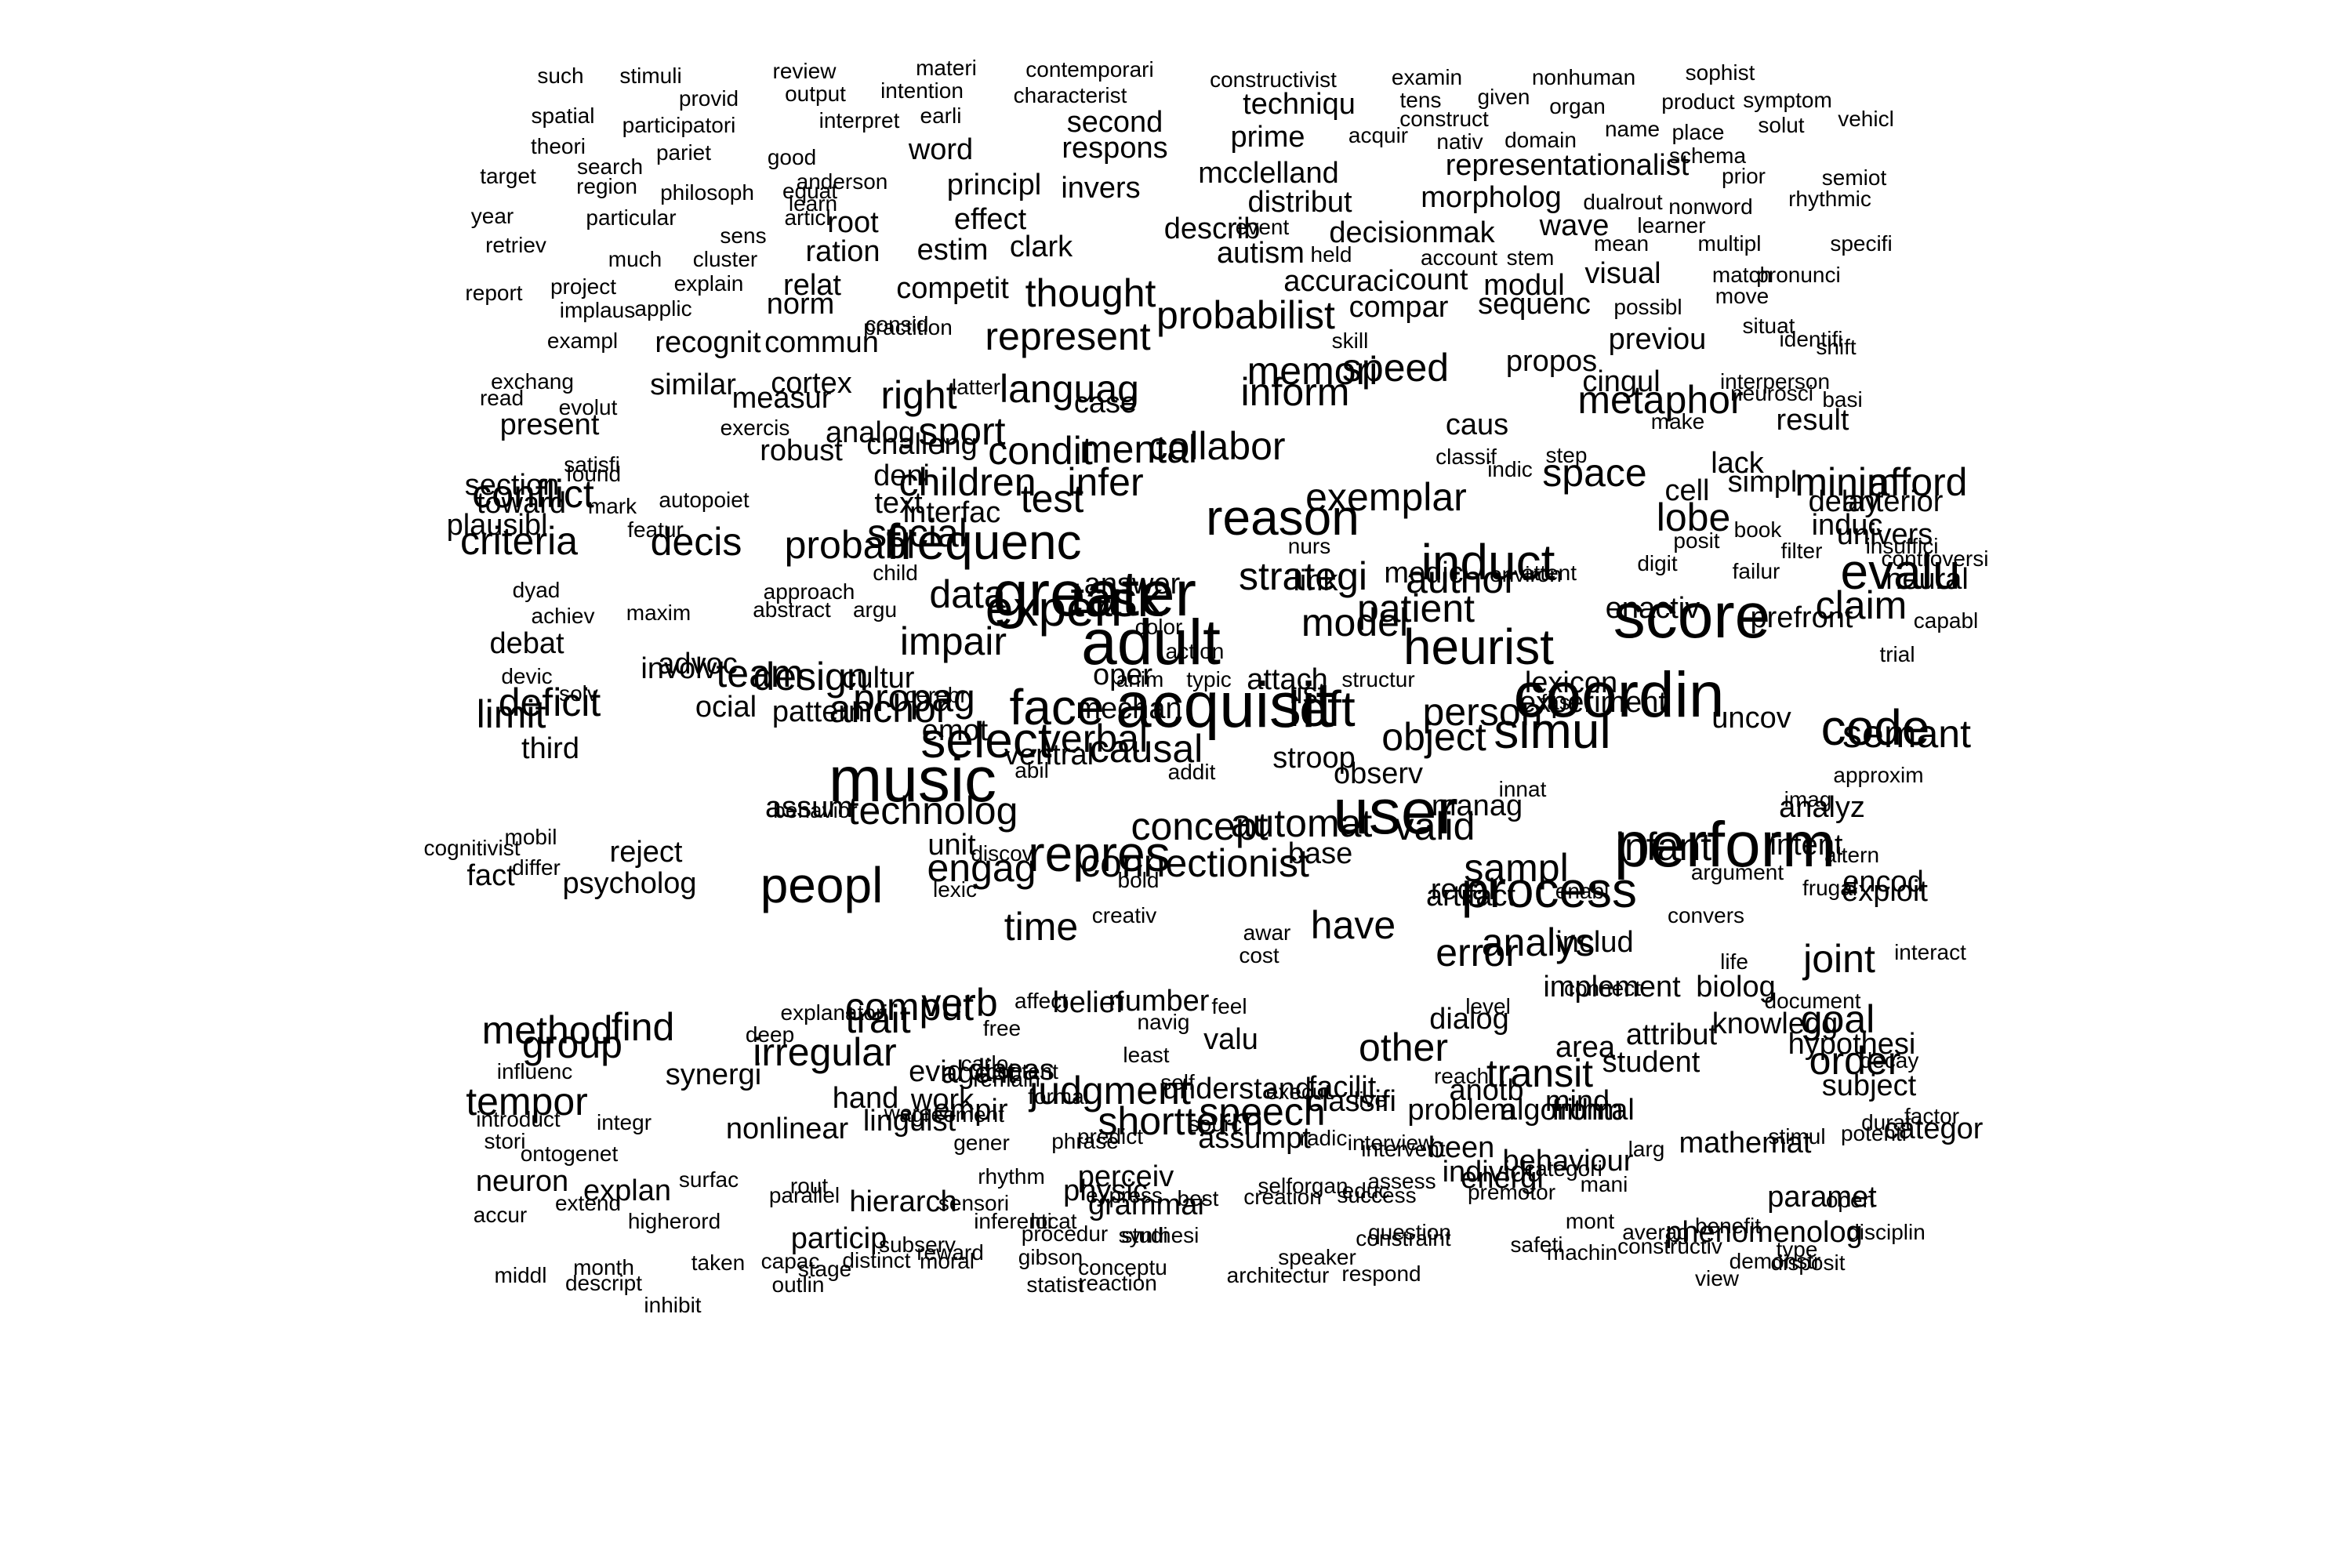  I want to click on word-distribut: distribut, so click(1299, 203).